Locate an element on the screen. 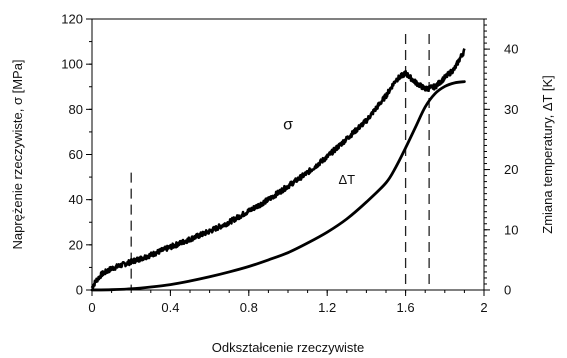  y-right-tick-label: 10 is located at coordinates (511, 229).